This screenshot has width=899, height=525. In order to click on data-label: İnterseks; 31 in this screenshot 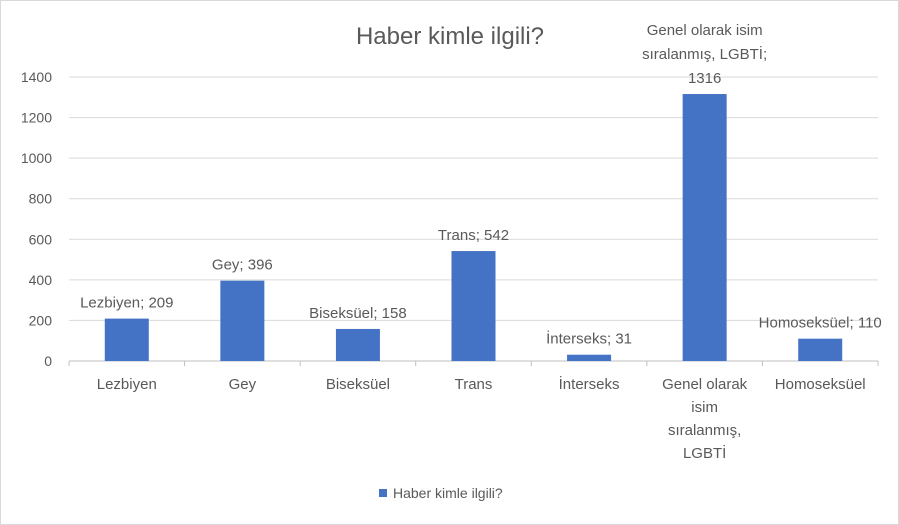, I will do `click(589, 339)`.